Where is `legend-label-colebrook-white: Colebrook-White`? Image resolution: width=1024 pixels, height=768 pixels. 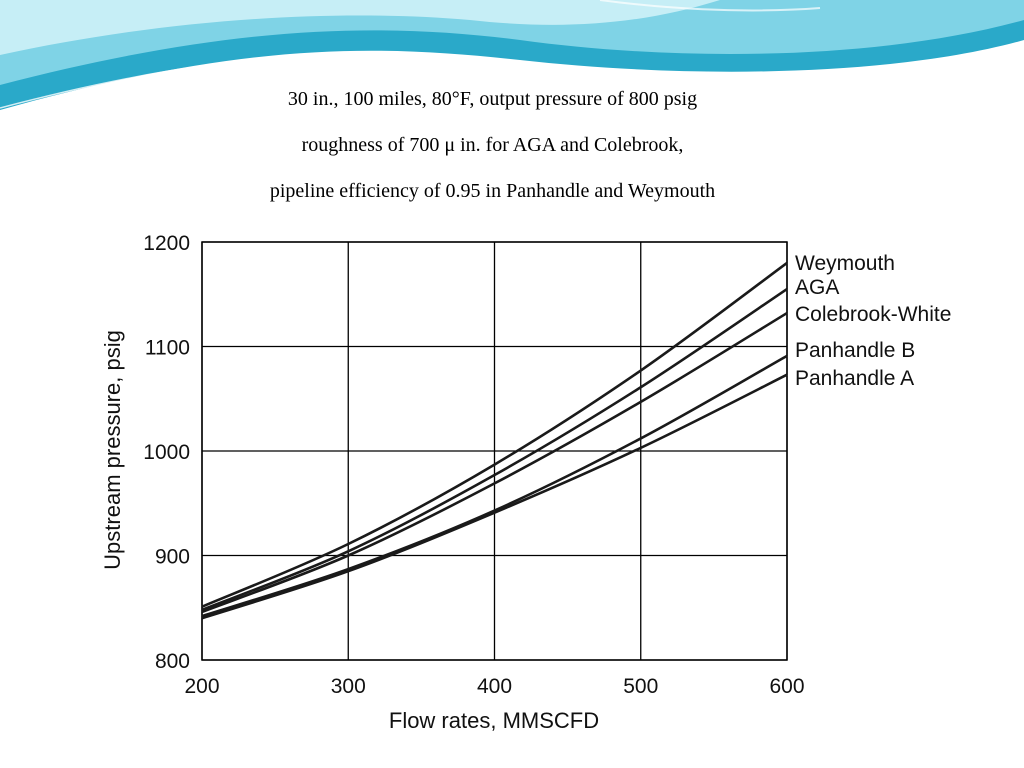
legend-label-colebrook-white: Colebrook-White is located at coordinates (873, 314).